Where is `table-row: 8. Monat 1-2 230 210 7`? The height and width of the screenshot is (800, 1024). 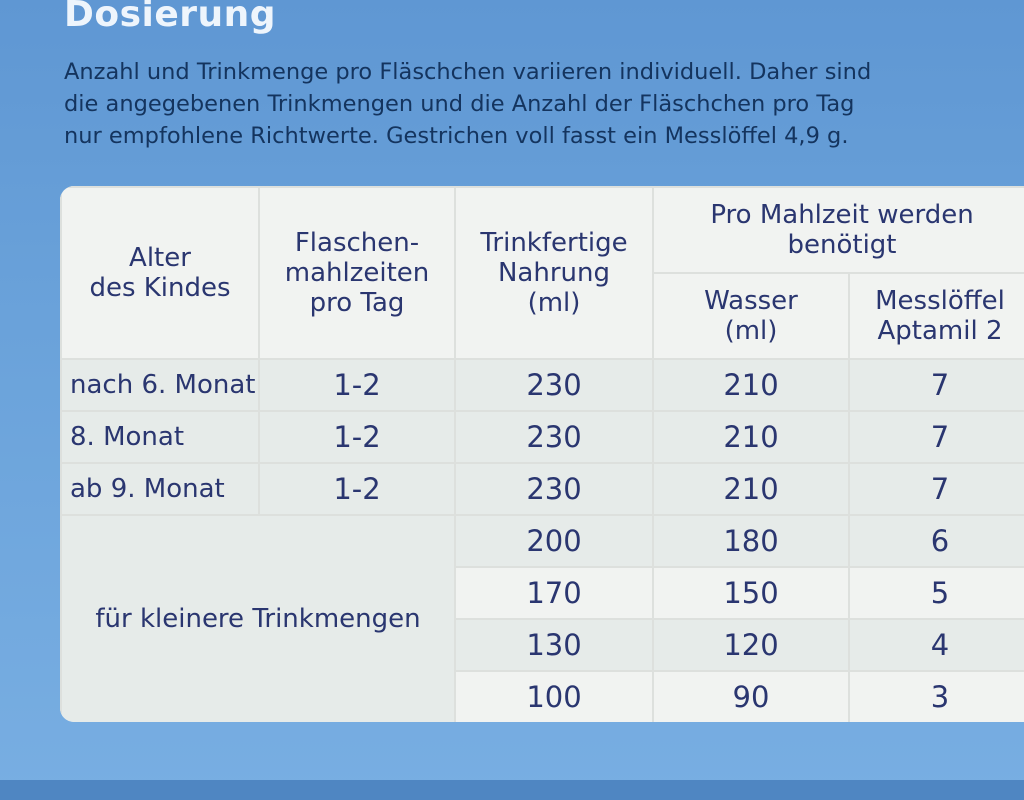 table-row: 8. Monat 1-2 230 210 7 is located at coordinates (542, 437).